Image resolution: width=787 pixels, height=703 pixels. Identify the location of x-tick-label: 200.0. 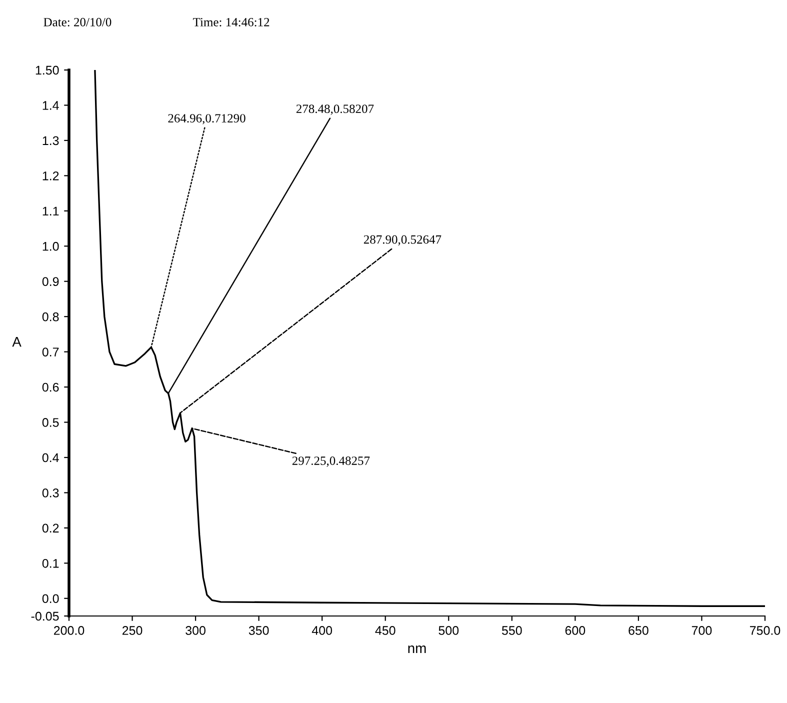
(69, 630).